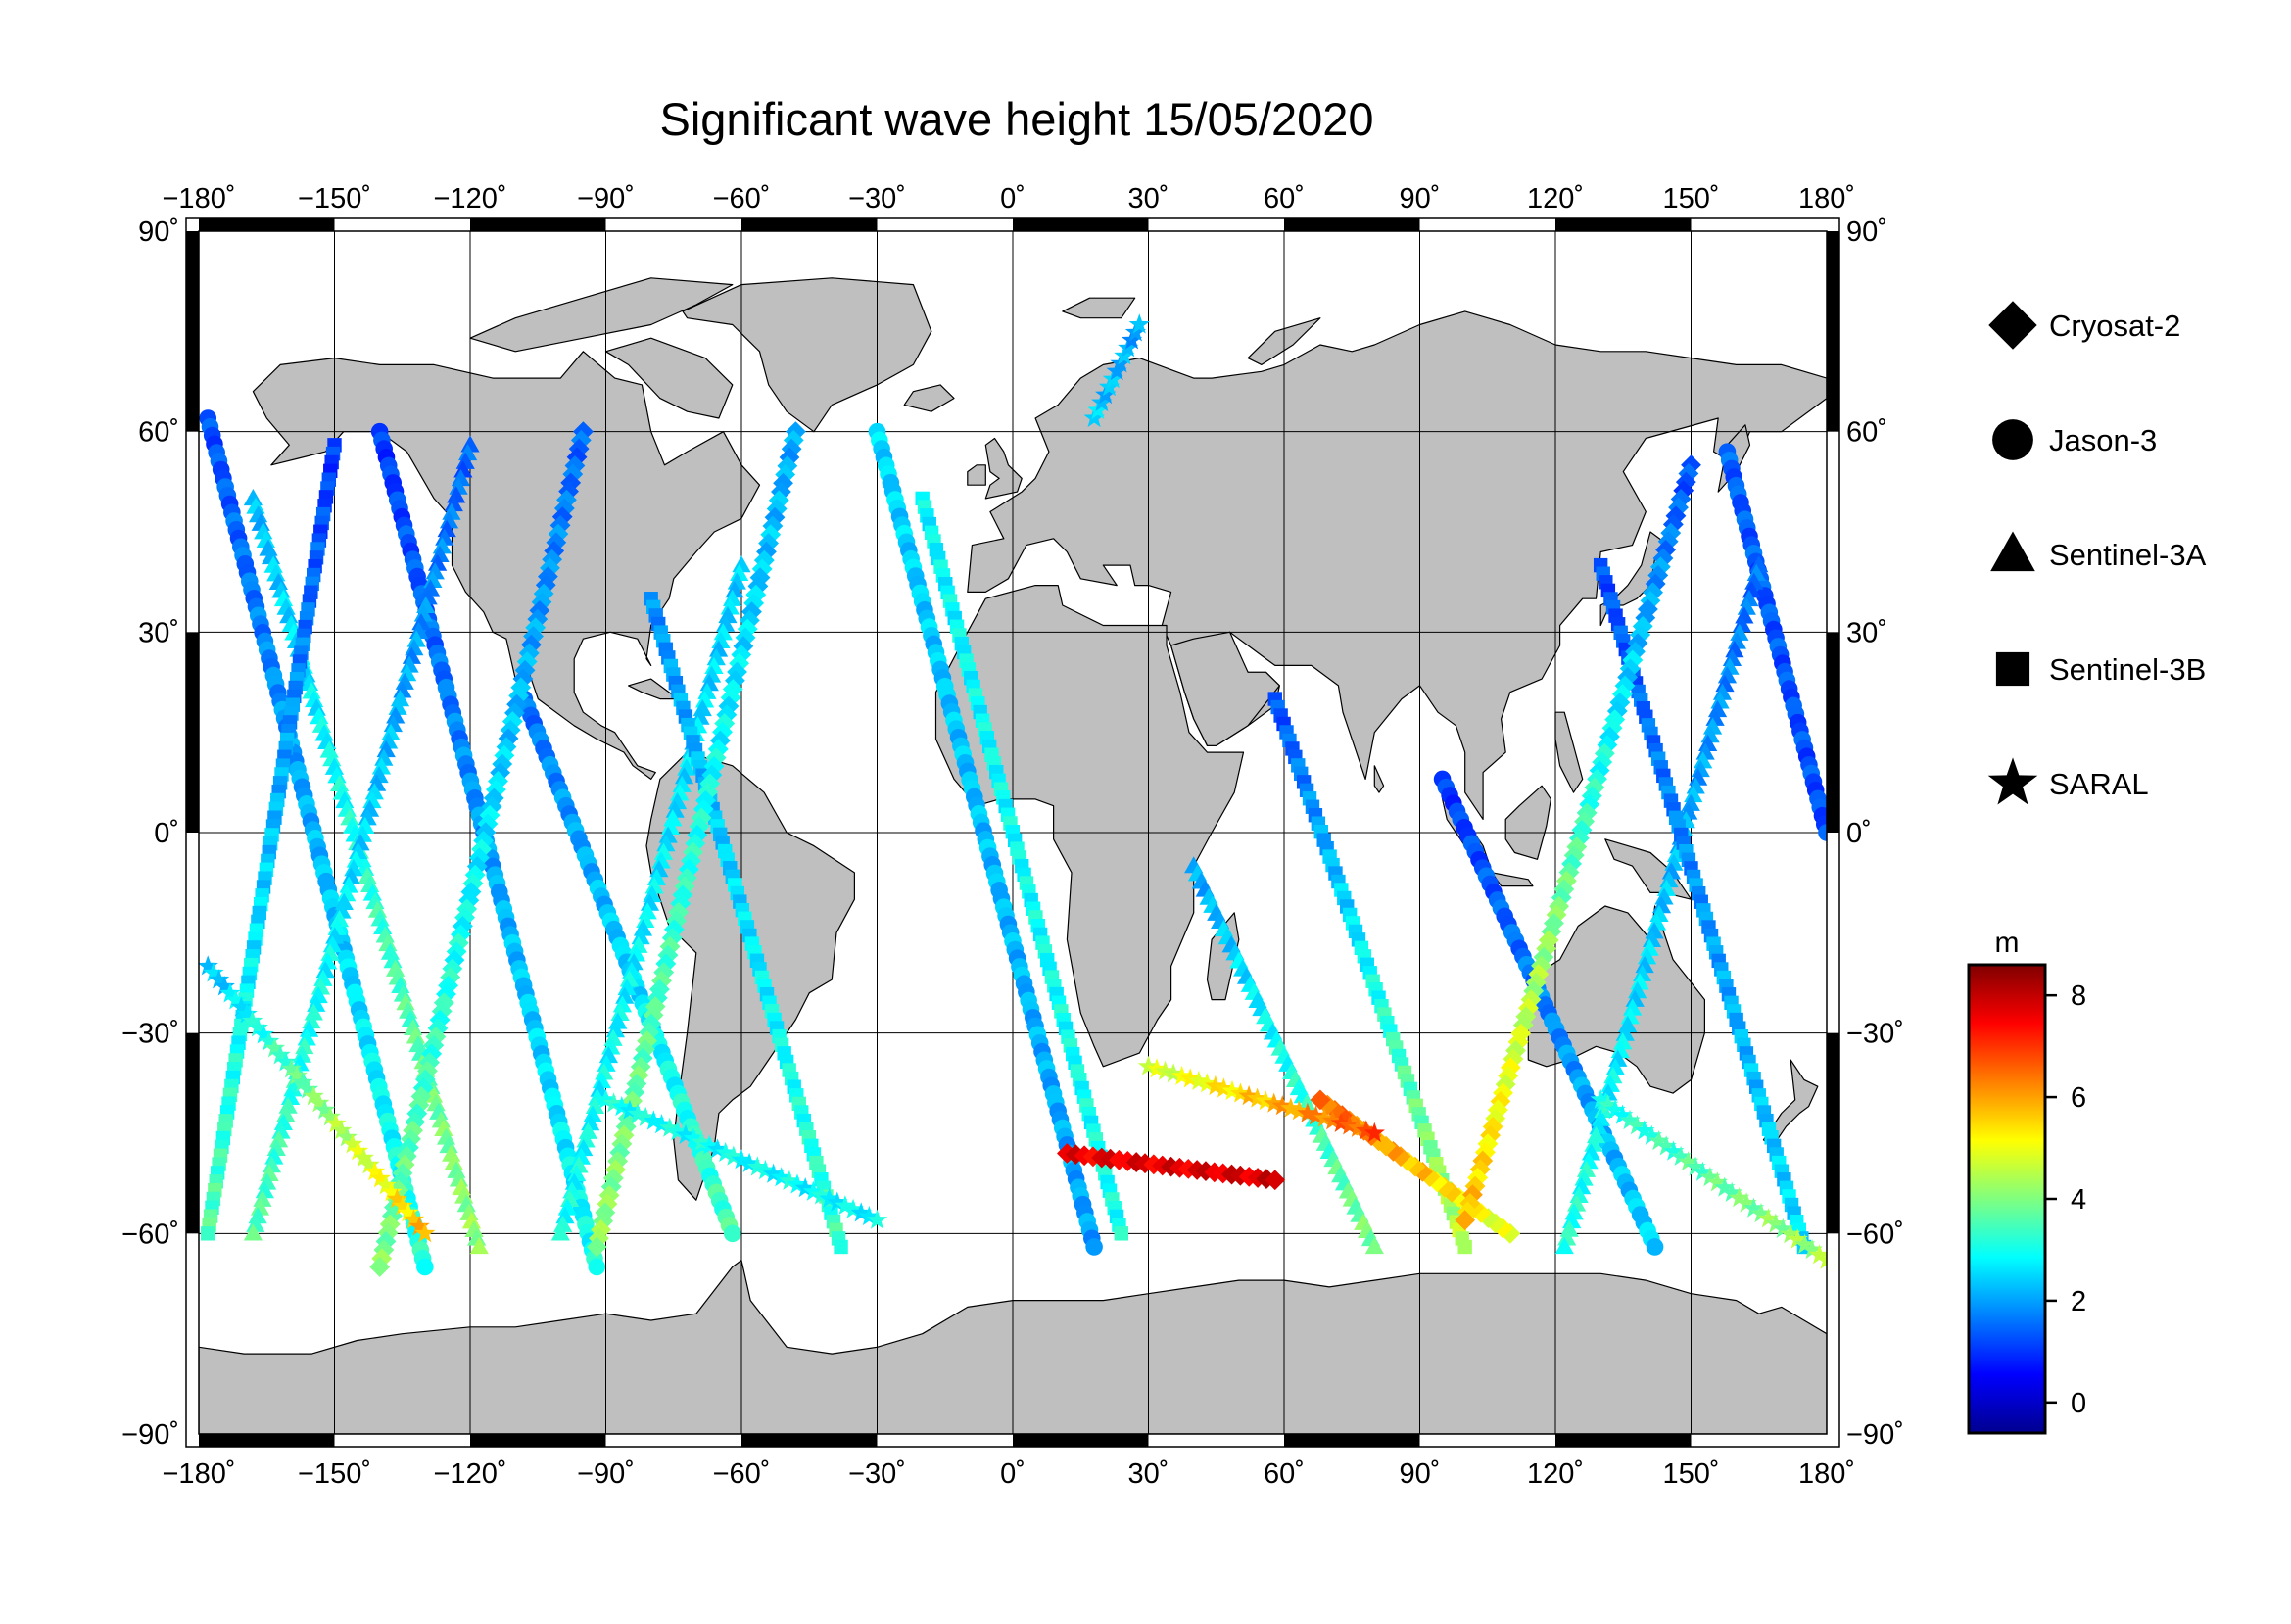 Image resolution: width=2291 pixels, height=1624 pixels. What do you see at coordinates (334, 1474) in the screenshot?
I see `lon-tick-label-bottom: −150˚` at bounding box center [334, 1474].